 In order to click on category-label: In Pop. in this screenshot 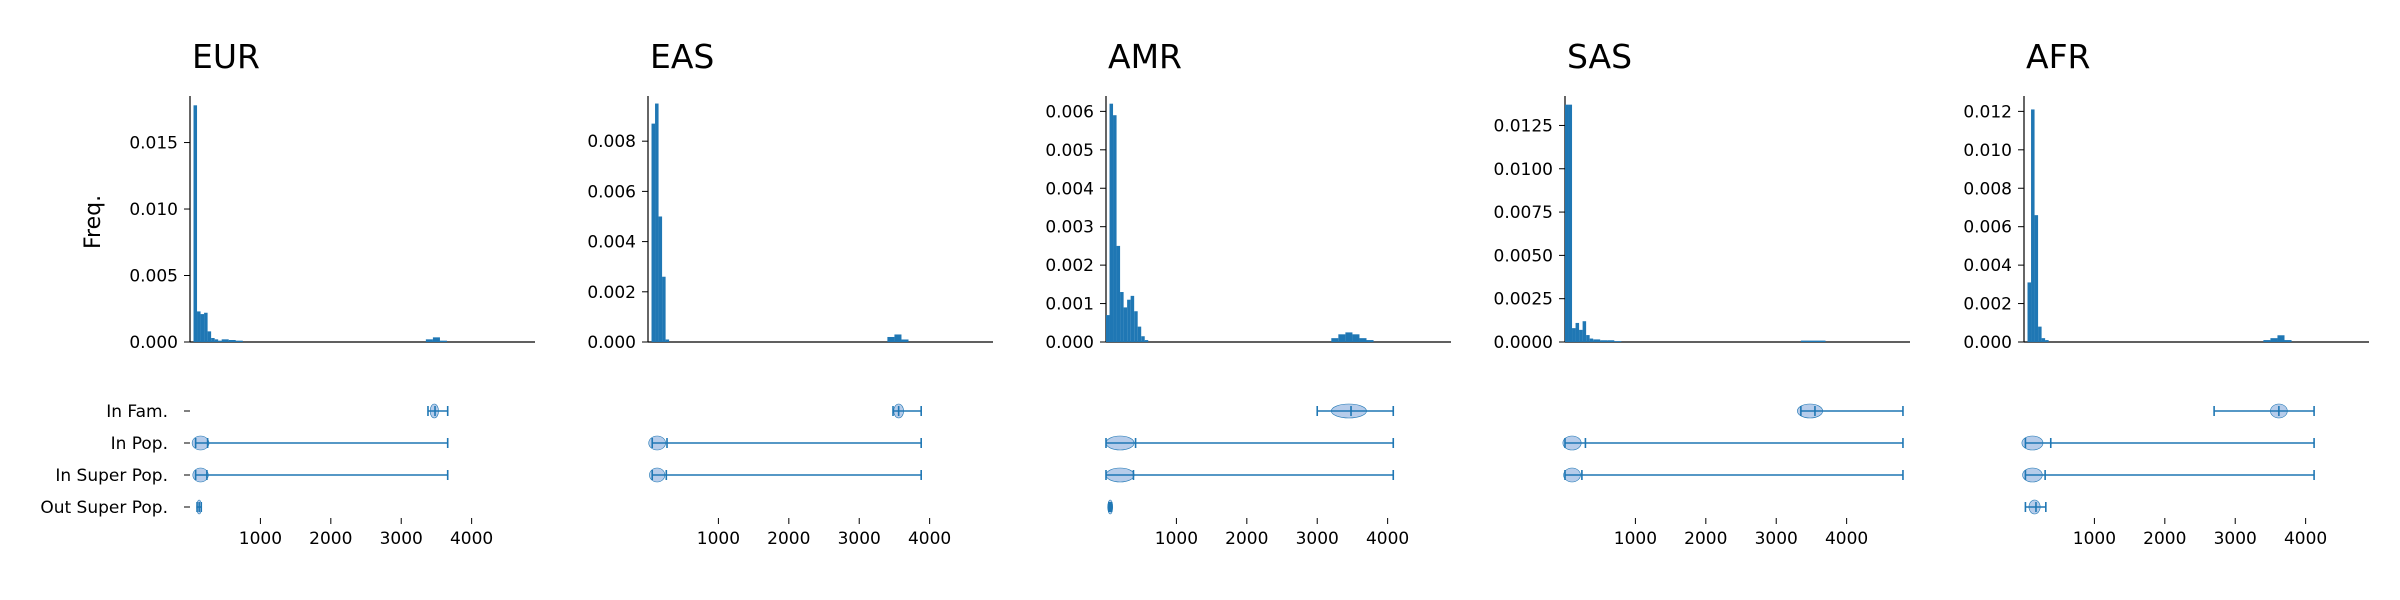, I will do `click(139, 444)`.